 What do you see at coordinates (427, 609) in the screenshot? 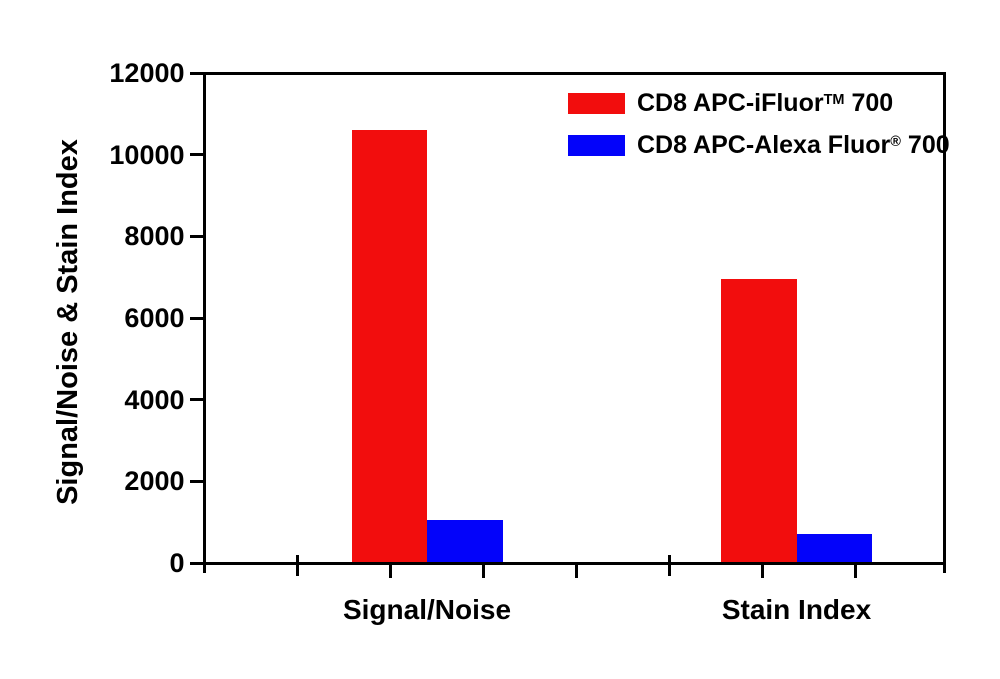
I see `x-category-label-signal-noise: Signal/Noise` at bounding box center [427, 609].